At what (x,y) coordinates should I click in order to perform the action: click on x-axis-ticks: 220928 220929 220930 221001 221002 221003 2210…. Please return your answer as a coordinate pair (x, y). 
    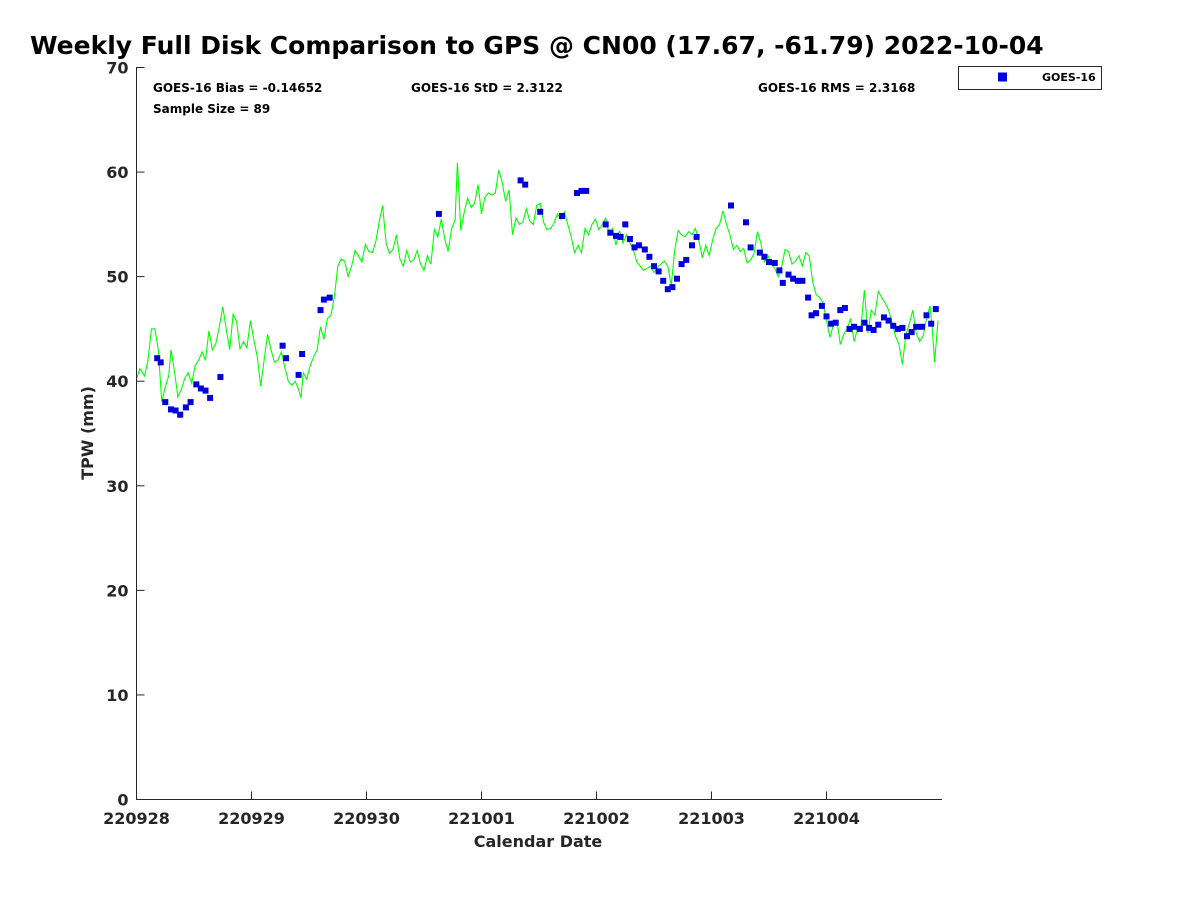
    Looking at the image, I should click on (481, 809).